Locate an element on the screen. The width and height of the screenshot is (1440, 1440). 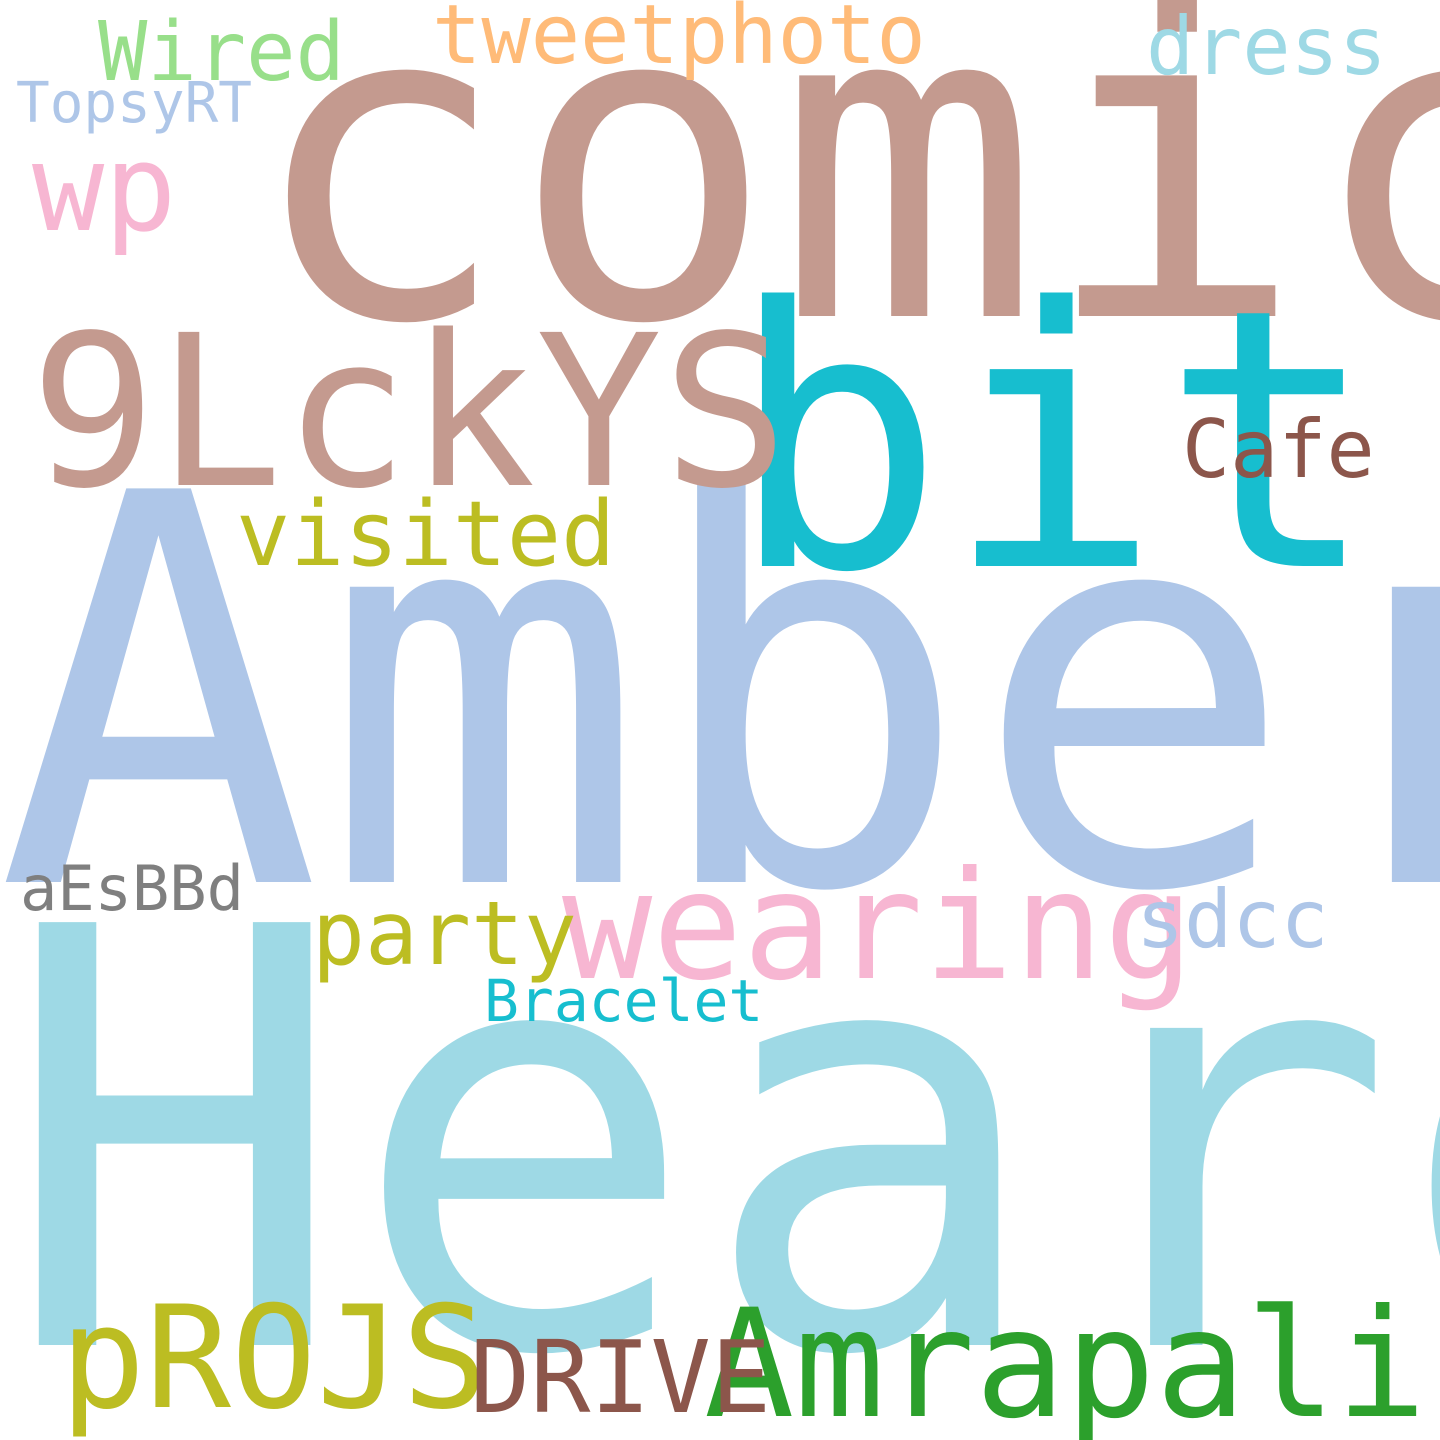
word-wp: wp is located at coordinates (104, 189).